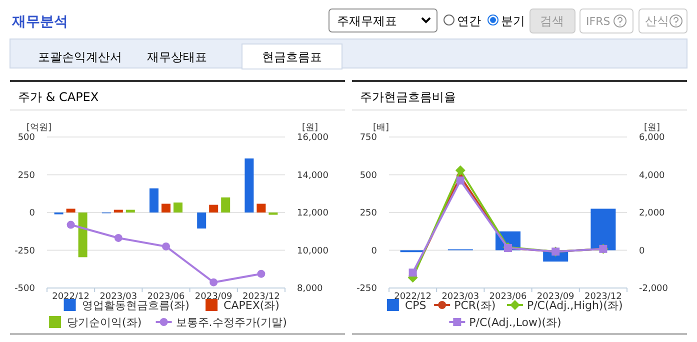 The image size is (697, 342). What do you see at coordinates (313, 175) in the screenshot?
I see `y2-tick-label: 14,000` at bounding box center [313, 175].